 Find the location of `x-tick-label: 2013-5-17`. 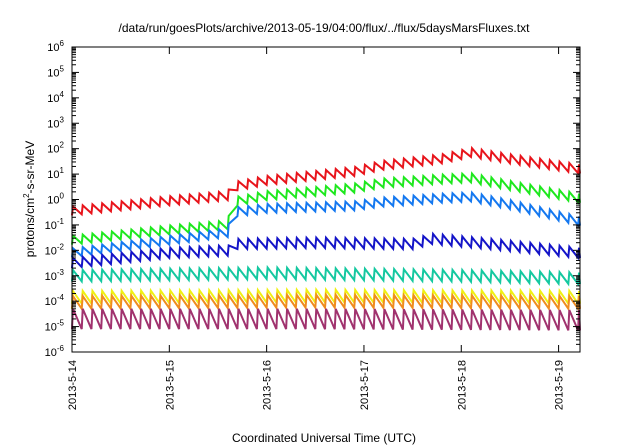

x-tick-label: 2013-5-17 is located at coordinates (365, 385).